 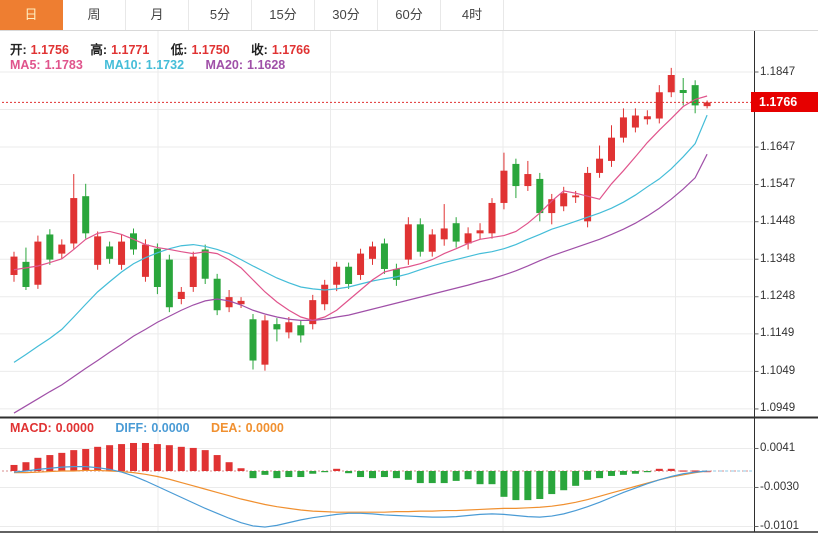 I want to click on price-axis-label: 1.1448, so click(x=778, y=221).